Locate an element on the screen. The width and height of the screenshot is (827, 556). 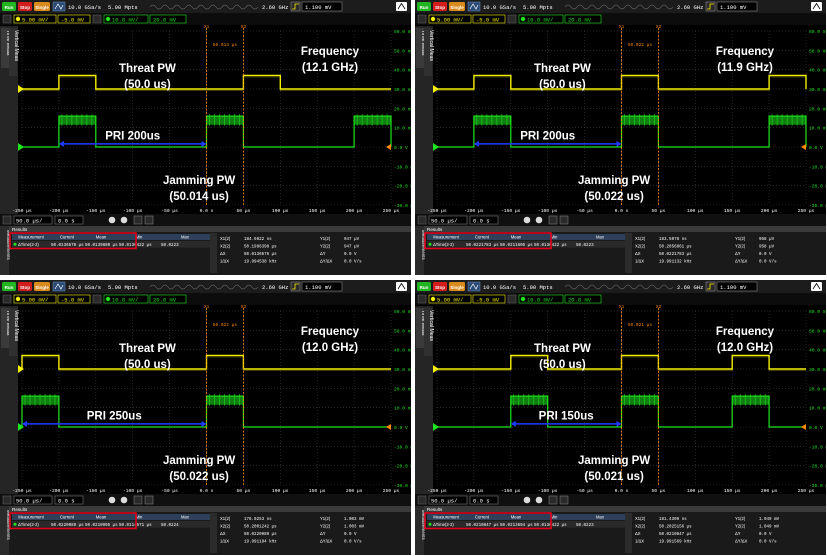
frequency-label: Frequency is located at coordinates (330, 332).